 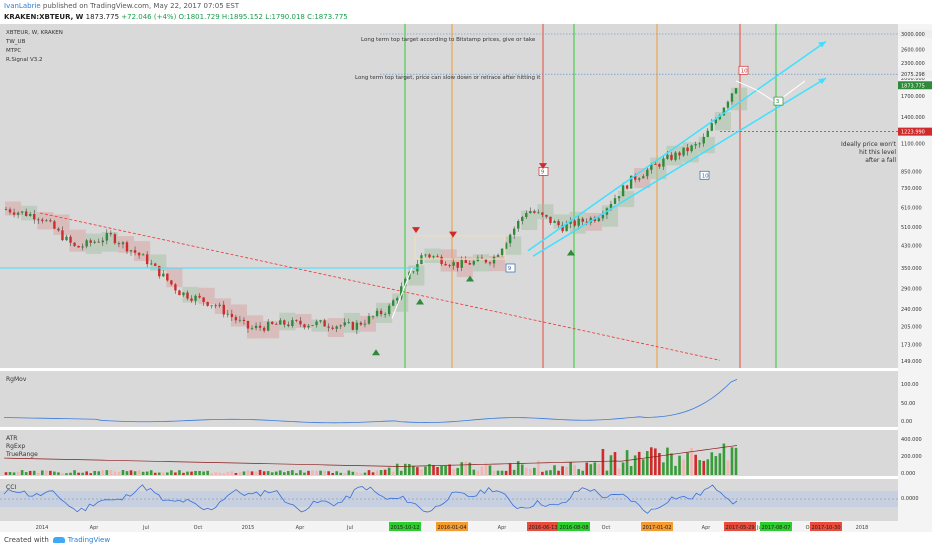 What do you see at coordinates (571, 252) in the screenshot?
I see `buy-arrow-icon` at bounding box center [571, 252].